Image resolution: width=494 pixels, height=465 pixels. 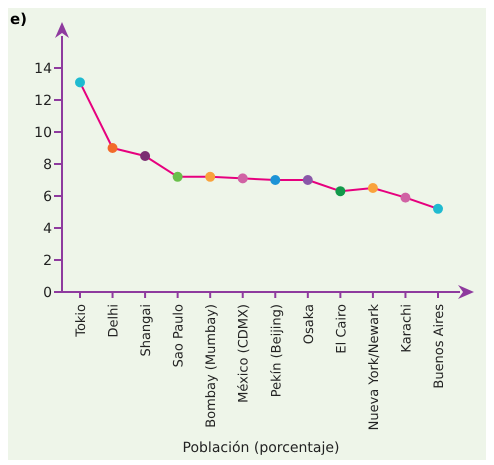 What do you see at coordinates (212, 366) in the screenshot?
I see `x-tick-label: Bombay (Mumbay)` at bounding box center [212, 366].